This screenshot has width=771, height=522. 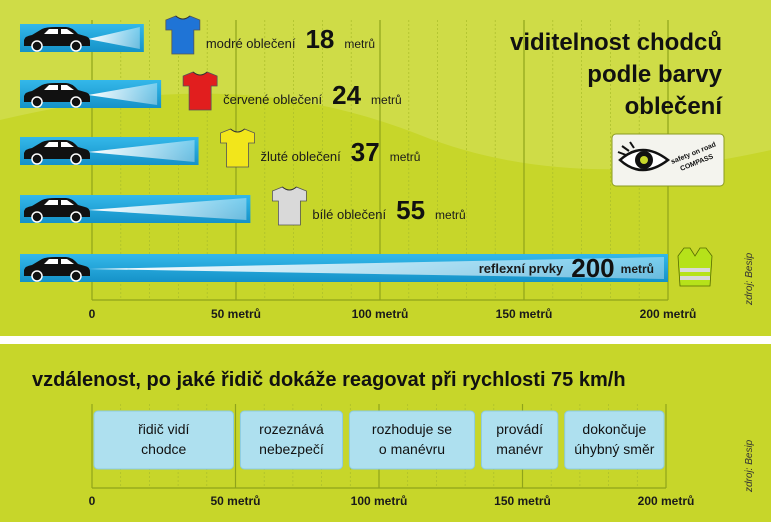 What do you see at coordinates (412, 440) in the screenshot?
I see `phase-box: rozhoduje se o manévru` at bounding box center [412, 440].